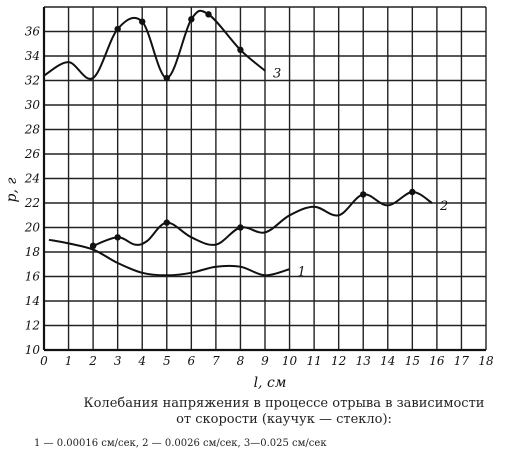  Describe the element at coordinates (486, 361) in the screenshot. I see `x-tick-label: 18` at that location.